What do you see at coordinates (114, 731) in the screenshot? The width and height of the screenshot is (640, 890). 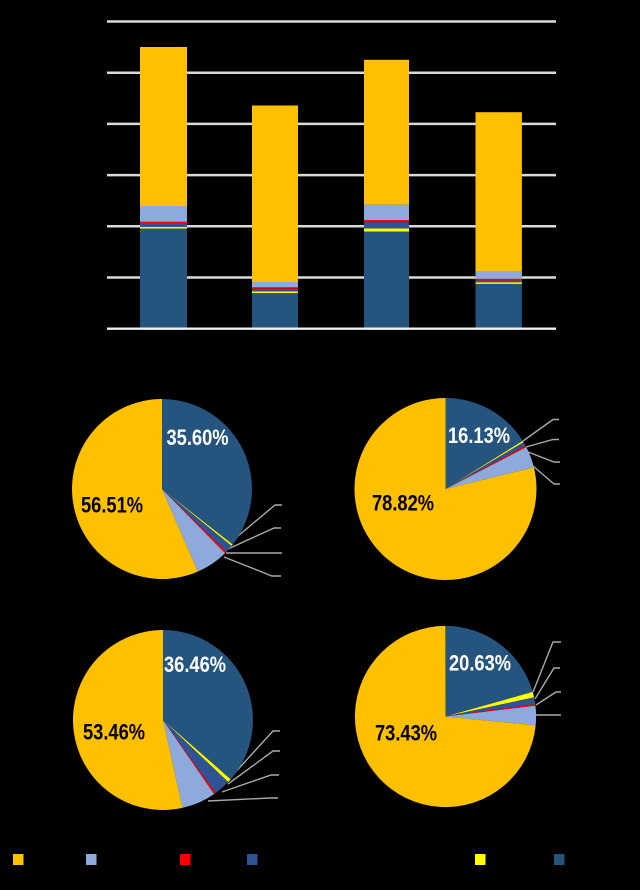 I see `svg-text: 53.46%` at bounding box center [114, 731].